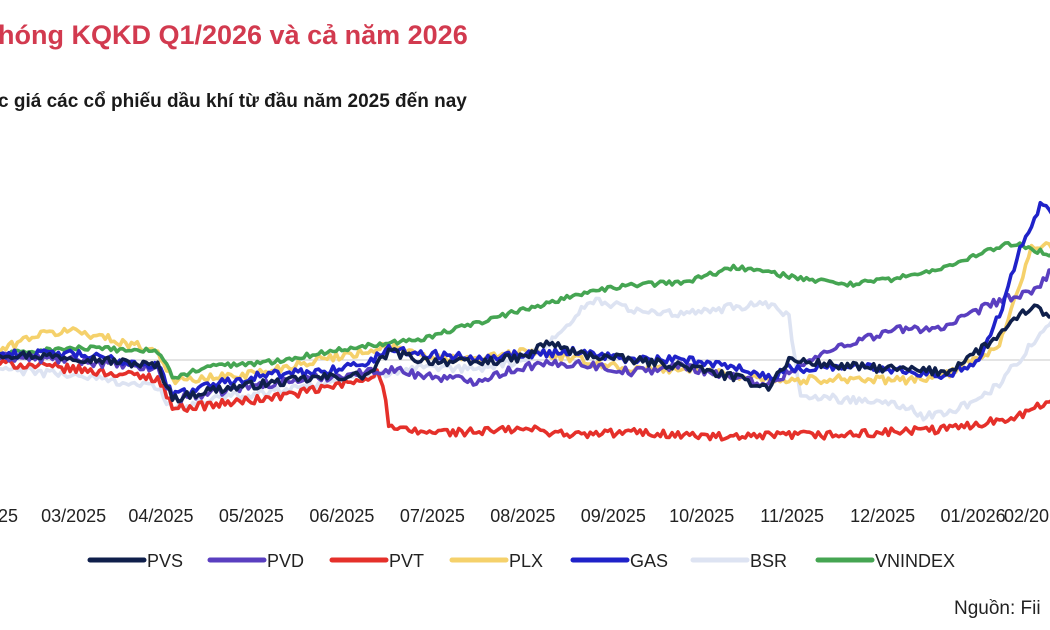  I want to click on legend-item-vnindex: VNINDEX, so click(885, 561).